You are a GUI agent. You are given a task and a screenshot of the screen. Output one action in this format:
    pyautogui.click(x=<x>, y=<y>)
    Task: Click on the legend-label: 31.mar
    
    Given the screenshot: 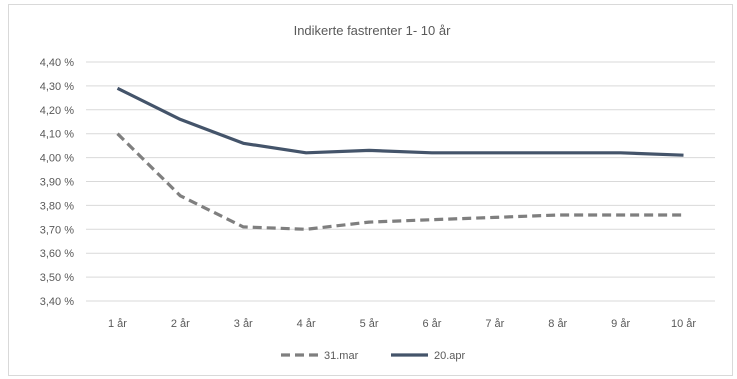 What is the action you would take?
    pyautogui.click(x=341, y=356)
    